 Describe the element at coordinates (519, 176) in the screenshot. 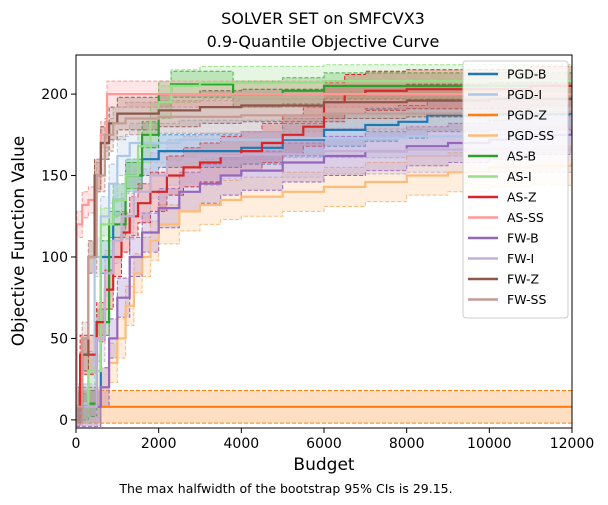

I see `legend-label-as-i: AS-I` at that location.